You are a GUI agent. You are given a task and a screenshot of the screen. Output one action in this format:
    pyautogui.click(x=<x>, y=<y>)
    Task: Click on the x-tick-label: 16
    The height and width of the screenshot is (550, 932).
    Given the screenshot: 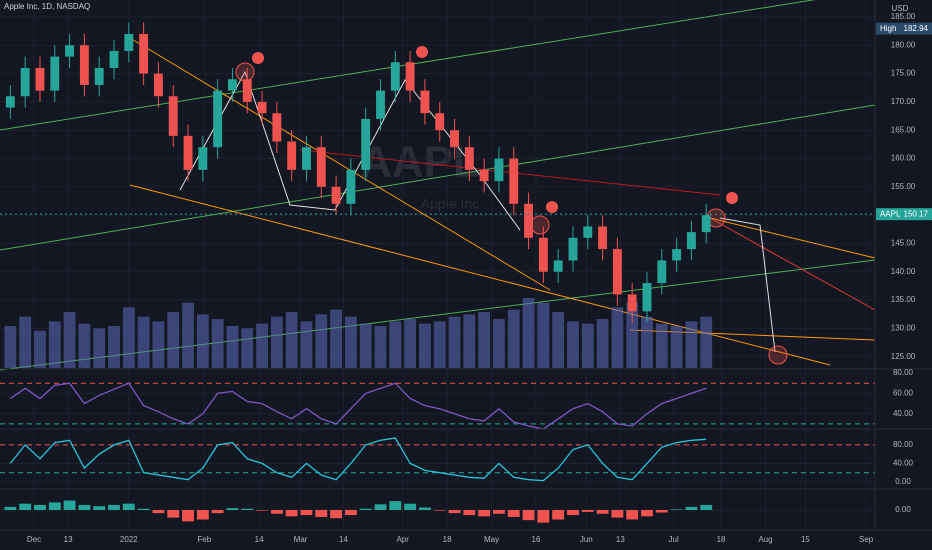 What is the action you would take?
    pyautogui.click(x=536, y=539)
    